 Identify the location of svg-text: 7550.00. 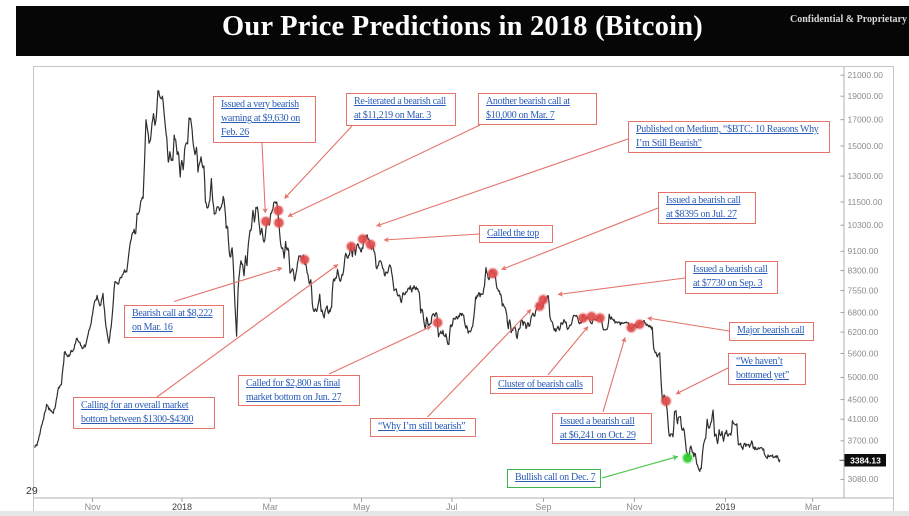
(863, 290).